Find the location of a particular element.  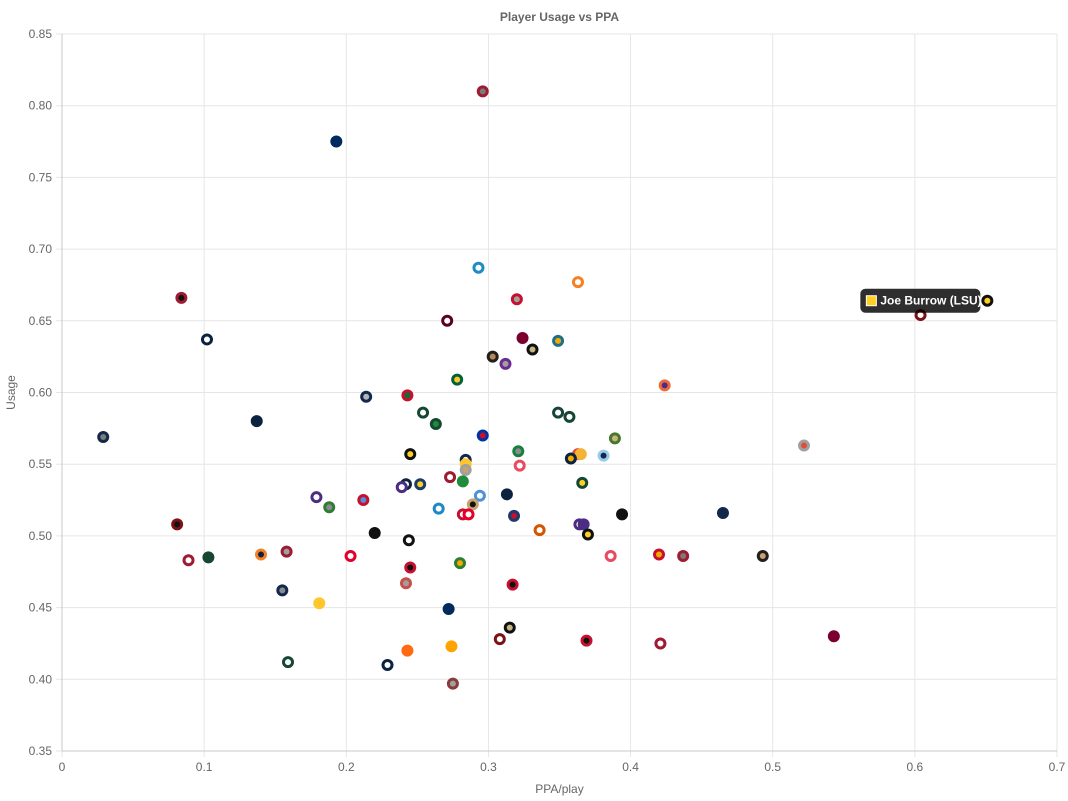

y-tick-label: 0.55 is located at coordinates (41, 464).